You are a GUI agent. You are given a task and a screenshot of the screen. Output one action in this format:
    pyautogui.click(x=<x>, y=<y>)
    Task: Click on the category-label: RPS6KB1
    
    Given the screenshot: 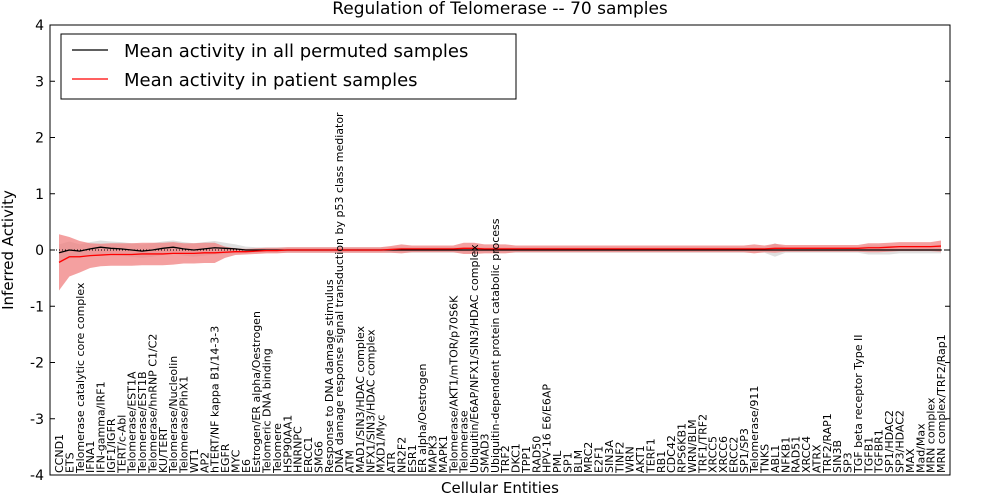 What is the action you would take?
    pyautogui.click(x=682, y=448)
    